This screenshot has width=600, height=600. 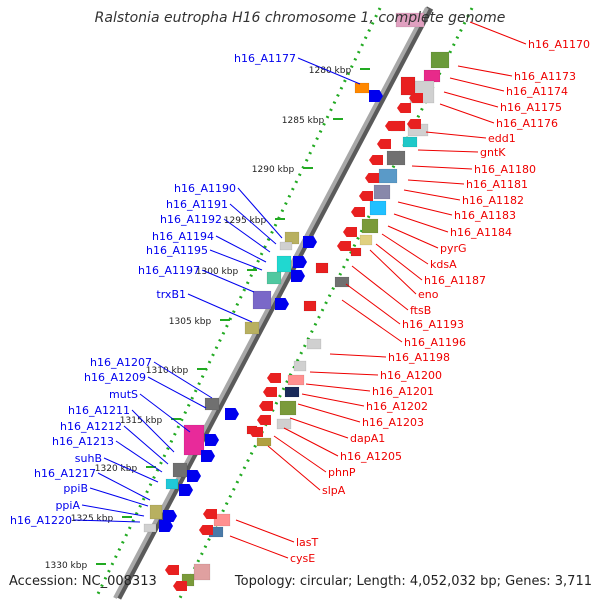 What do you see at coordinates (307, 542) in the screenshot?
I see `reverse-gene-label: lasT` at bounding box center [307, 542].